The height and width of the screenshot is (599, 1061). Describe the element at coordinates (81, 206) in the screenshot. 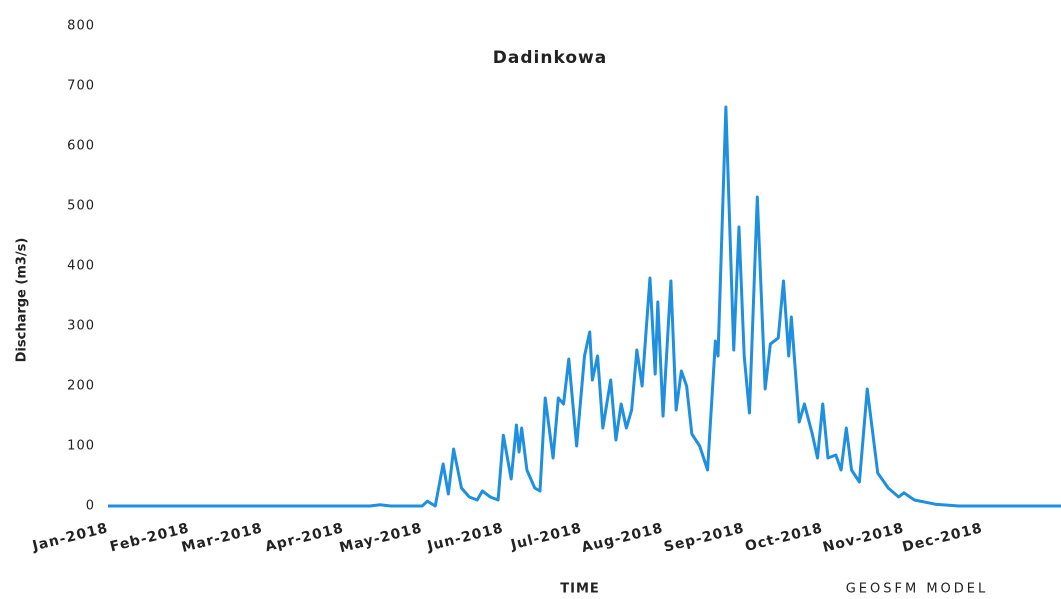

I see `y-tick-label: 500` at that location.